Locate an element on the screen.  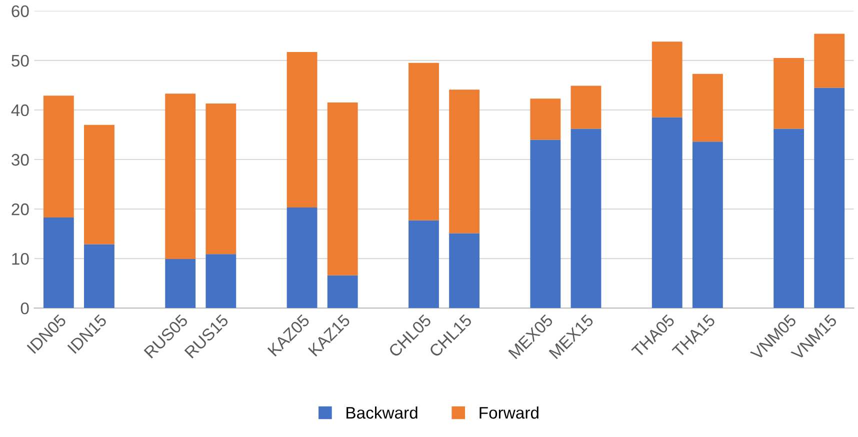
y-tick-label: 20 is located at coordinates (20, 209).